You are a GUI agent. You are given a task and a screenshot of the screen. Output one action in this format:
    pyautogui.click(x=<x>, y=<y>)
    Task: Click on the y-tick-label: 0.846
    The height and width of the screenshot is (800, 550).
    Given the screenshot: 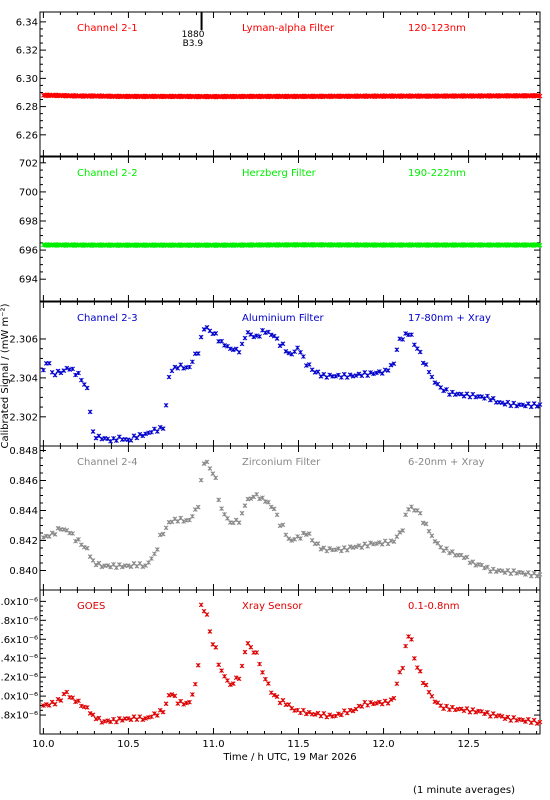 What is the action you would take?
    pyautogui.click(x=23, y=481)
    